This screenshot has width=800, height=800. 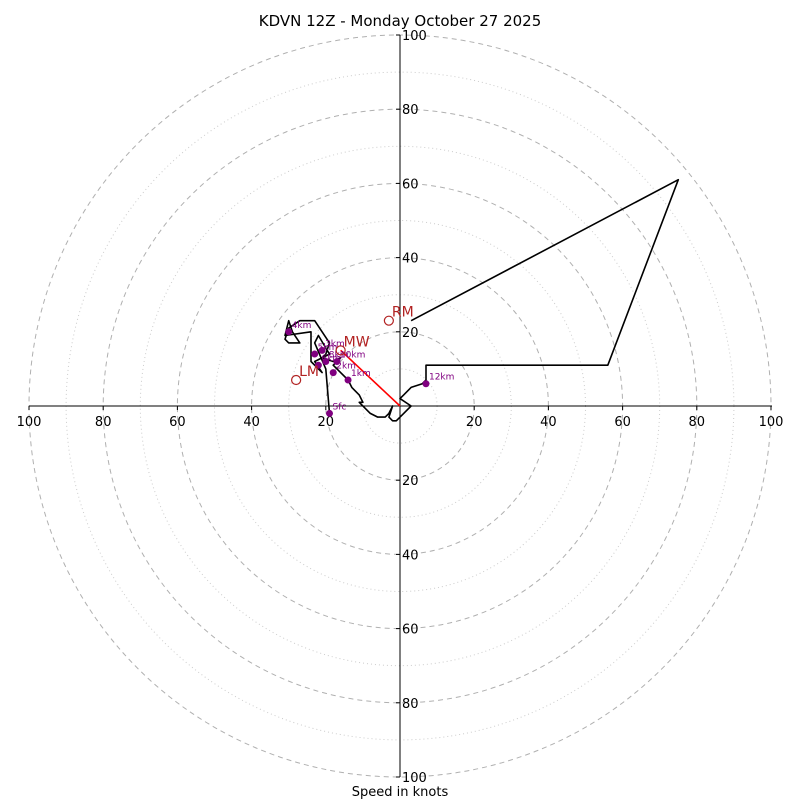 I want to click on height-marker-label: 10km, so click(x=352, y=355).